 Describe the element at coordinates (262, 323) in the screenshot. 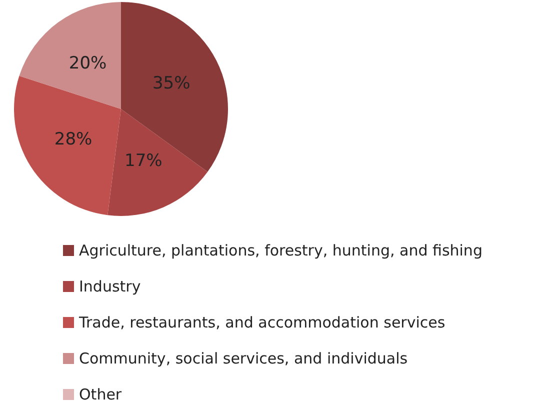

I see `legend-label: Trade, restaurants, and accommodation services` at that location.